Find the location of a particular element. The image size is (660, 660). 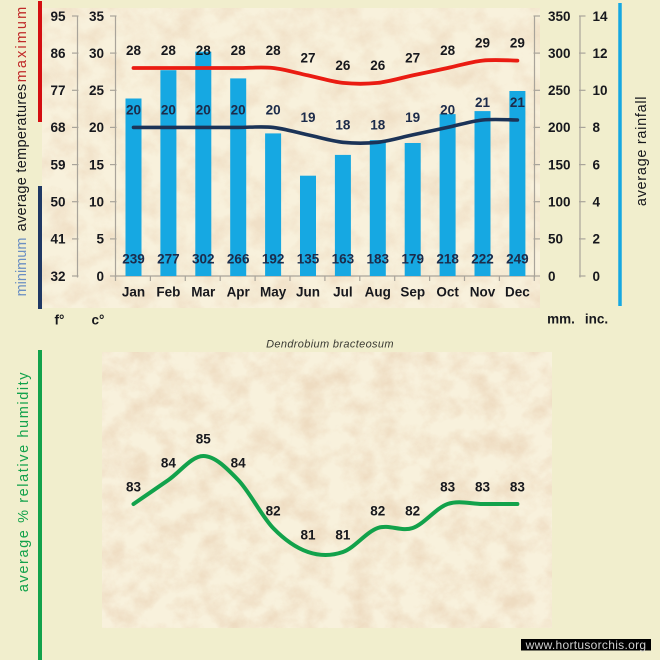

svg-text: 218 is located at coordinates (447, 259).